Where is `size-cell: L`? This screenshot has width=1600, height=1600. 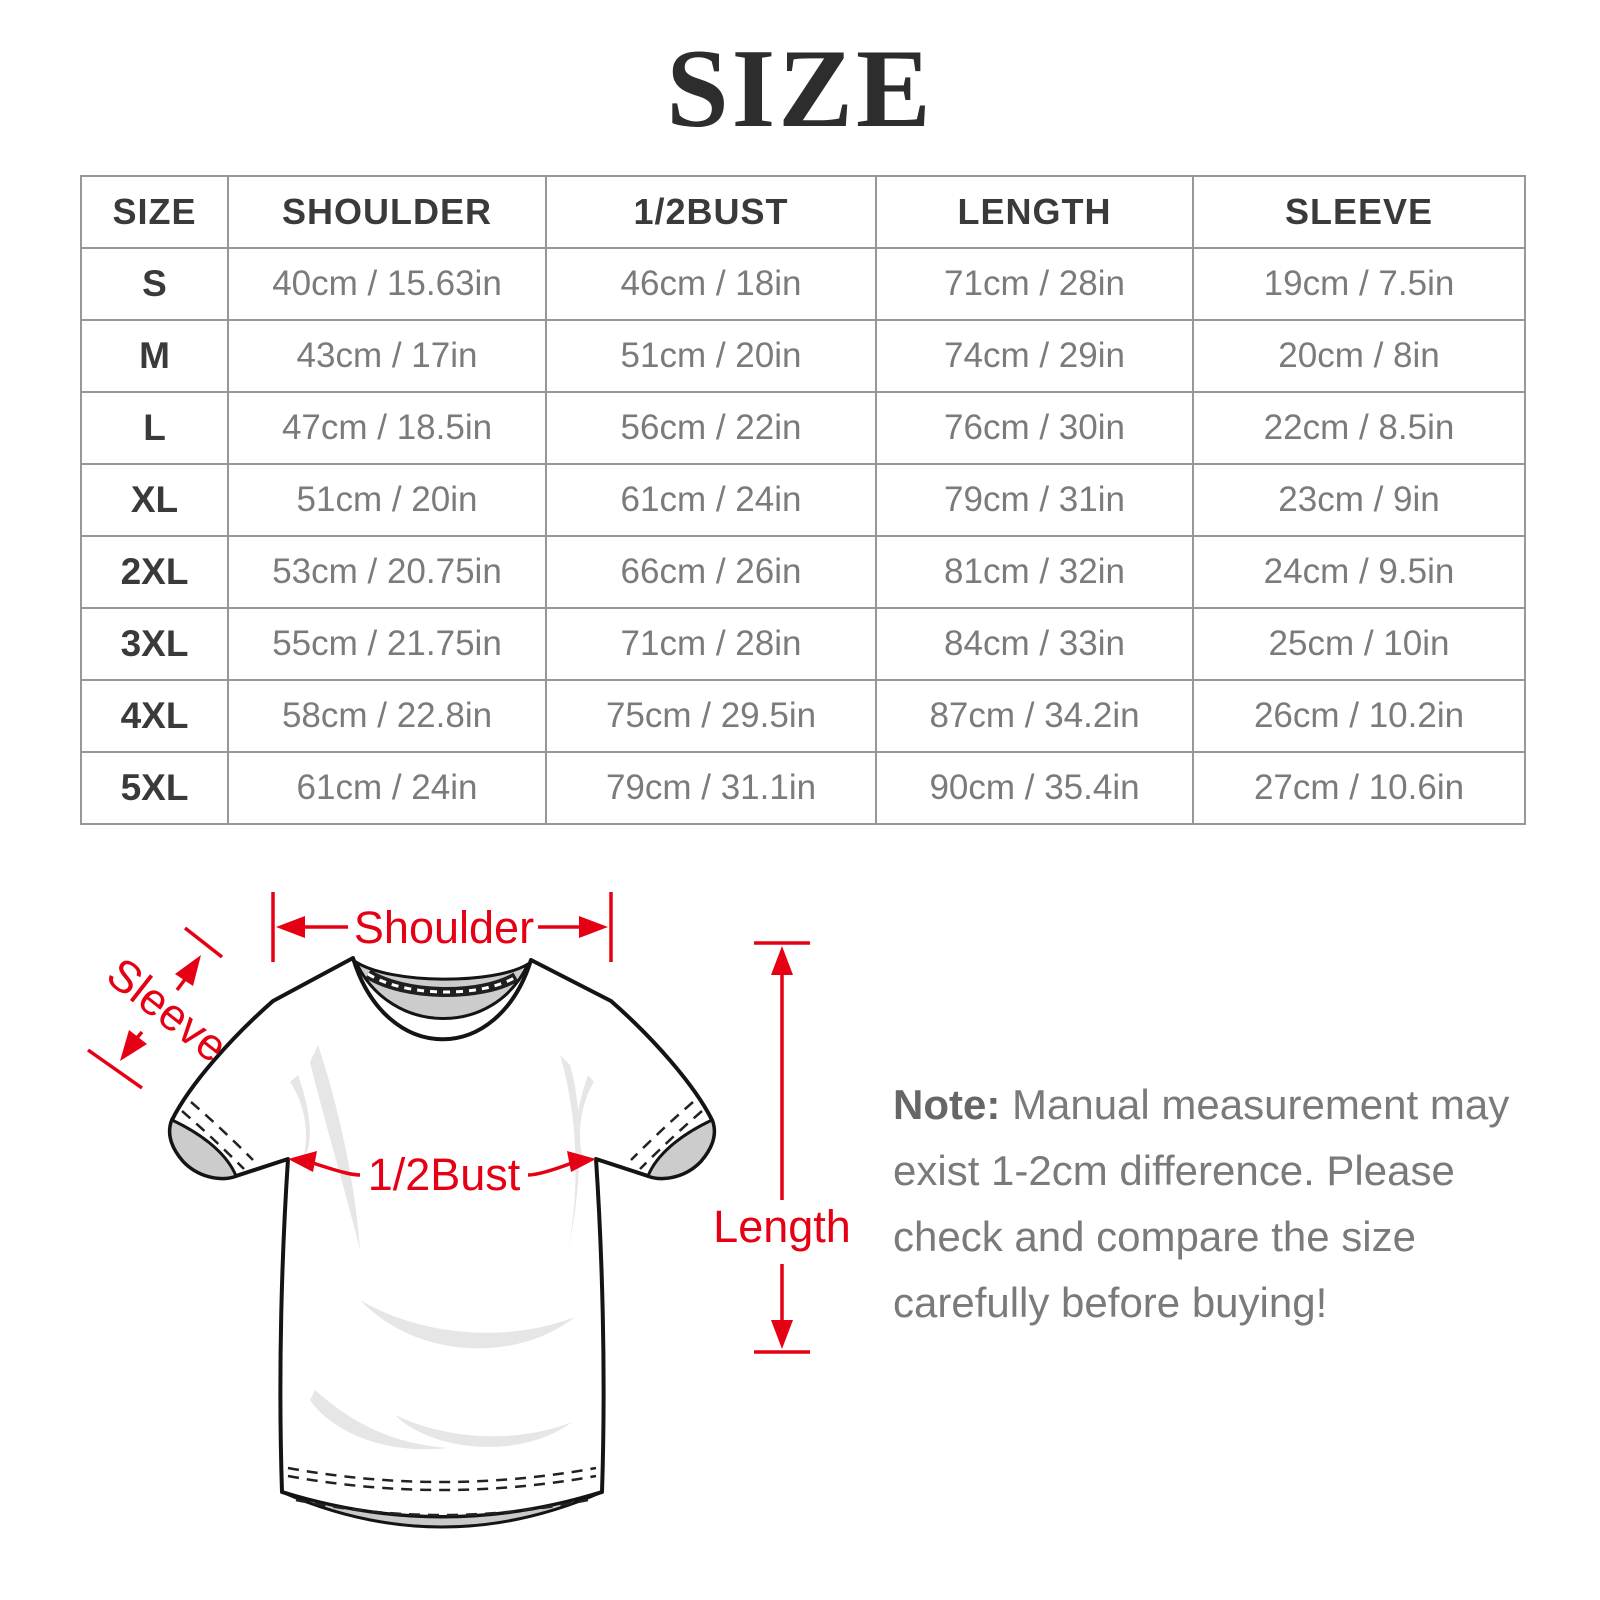 size-cell: L is located at coordinates (154, 428).